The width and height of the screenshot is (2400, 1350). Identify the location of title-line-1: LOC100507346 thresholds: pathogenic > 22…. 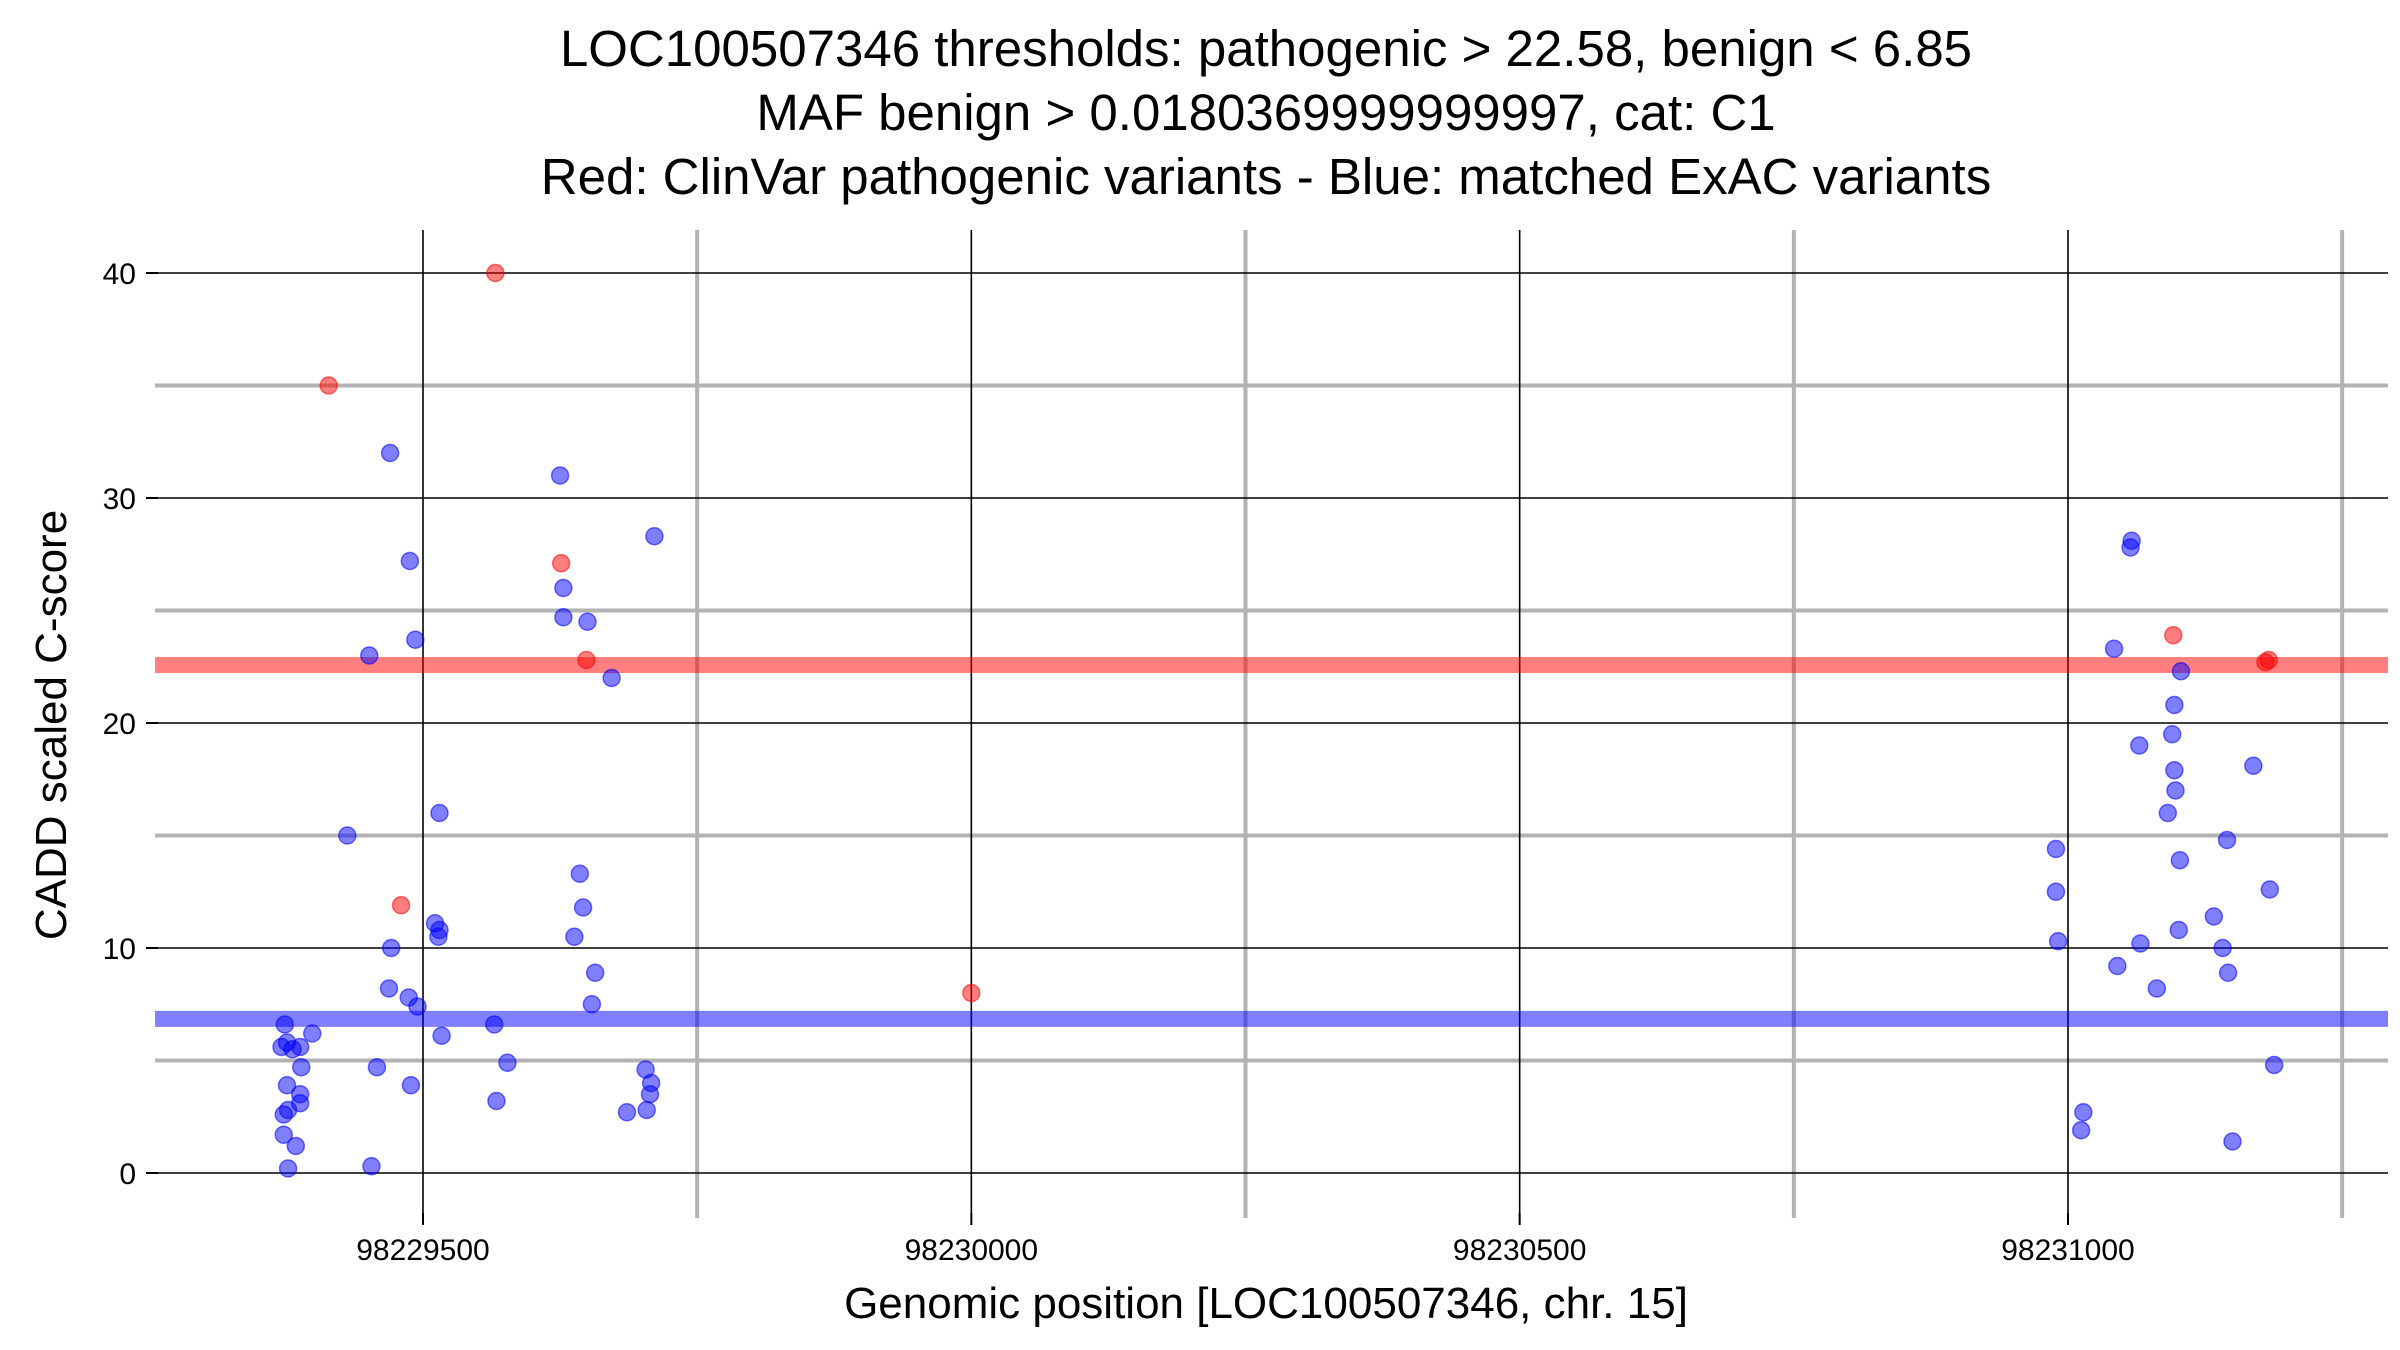
(1266, 48).